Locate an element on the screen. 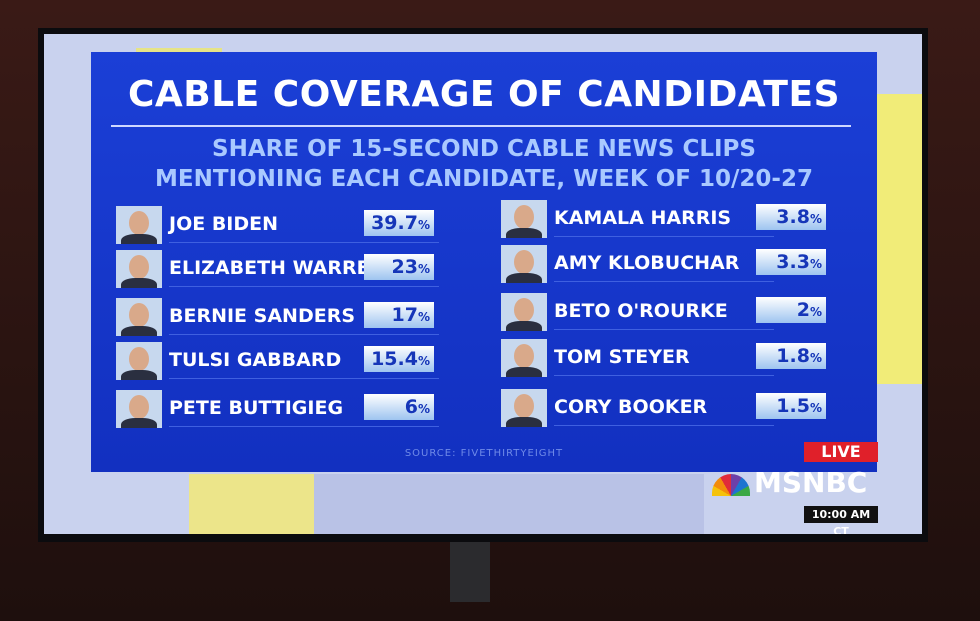 The image size is (980, 621). share-box: 39.7% is located at coordinates (399, 223).